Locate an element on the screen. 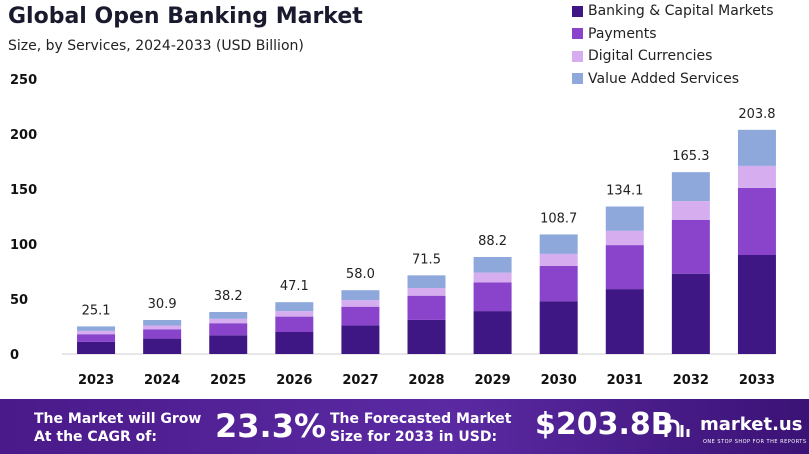  bar-total-label: 108.7 is located at coordinates (558, 218).